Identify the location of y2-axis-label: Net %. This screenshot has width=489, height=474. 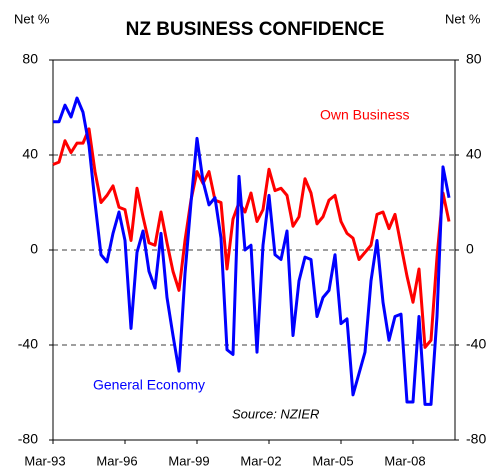
(463, 18).